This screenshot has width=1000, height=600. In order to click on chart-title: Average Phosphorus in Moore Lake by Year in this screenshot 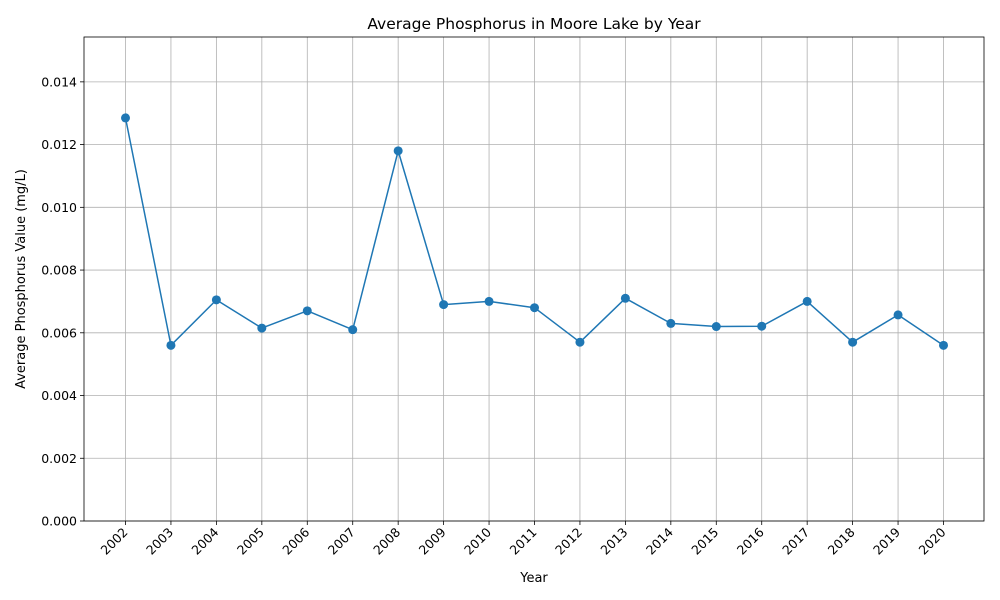, I will do `click(534, 24)`.